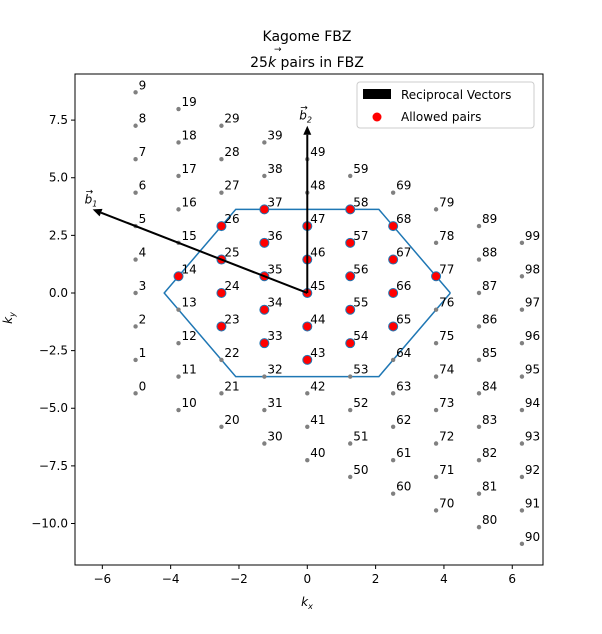 The height and width of the screenshot is (634, 602). I want to click on point-label-79: 79, so click(446, 202).